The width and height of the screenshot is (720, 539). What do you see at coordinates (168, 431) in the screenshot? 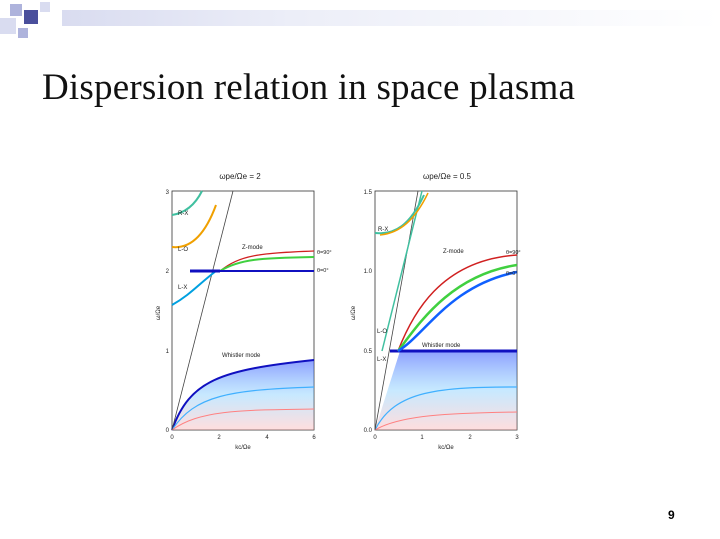
I see `left-ytick: 0` at bounding box center [168, 431].